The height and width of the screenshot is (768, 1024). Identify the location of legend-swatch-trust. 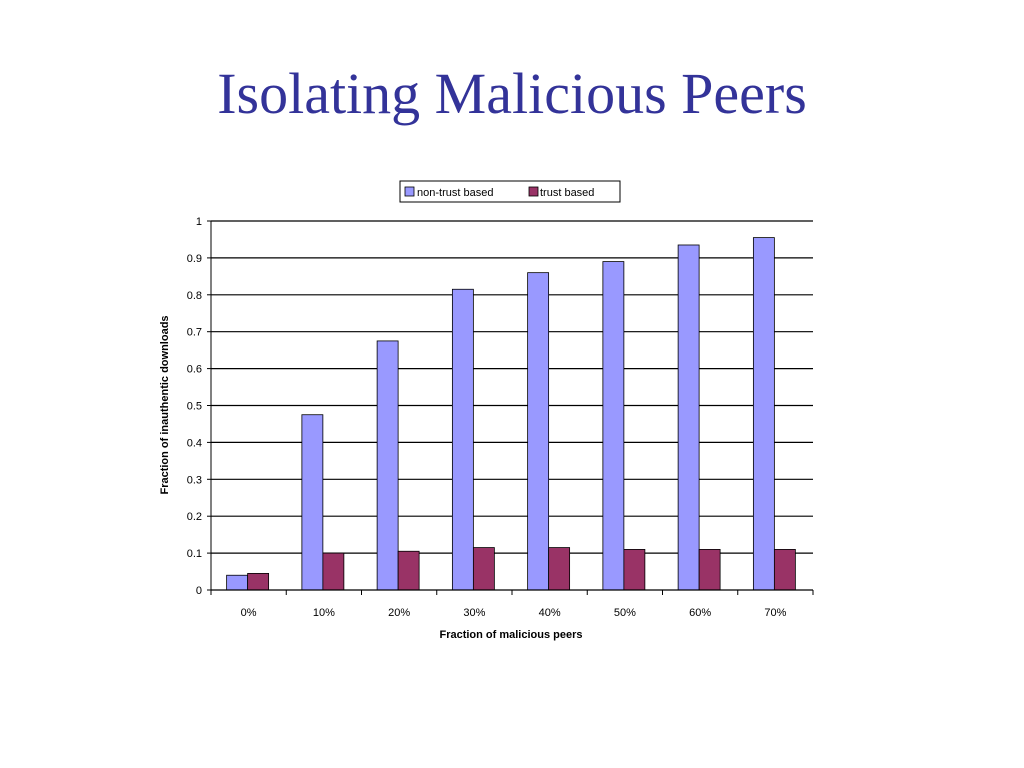
(533, 191).